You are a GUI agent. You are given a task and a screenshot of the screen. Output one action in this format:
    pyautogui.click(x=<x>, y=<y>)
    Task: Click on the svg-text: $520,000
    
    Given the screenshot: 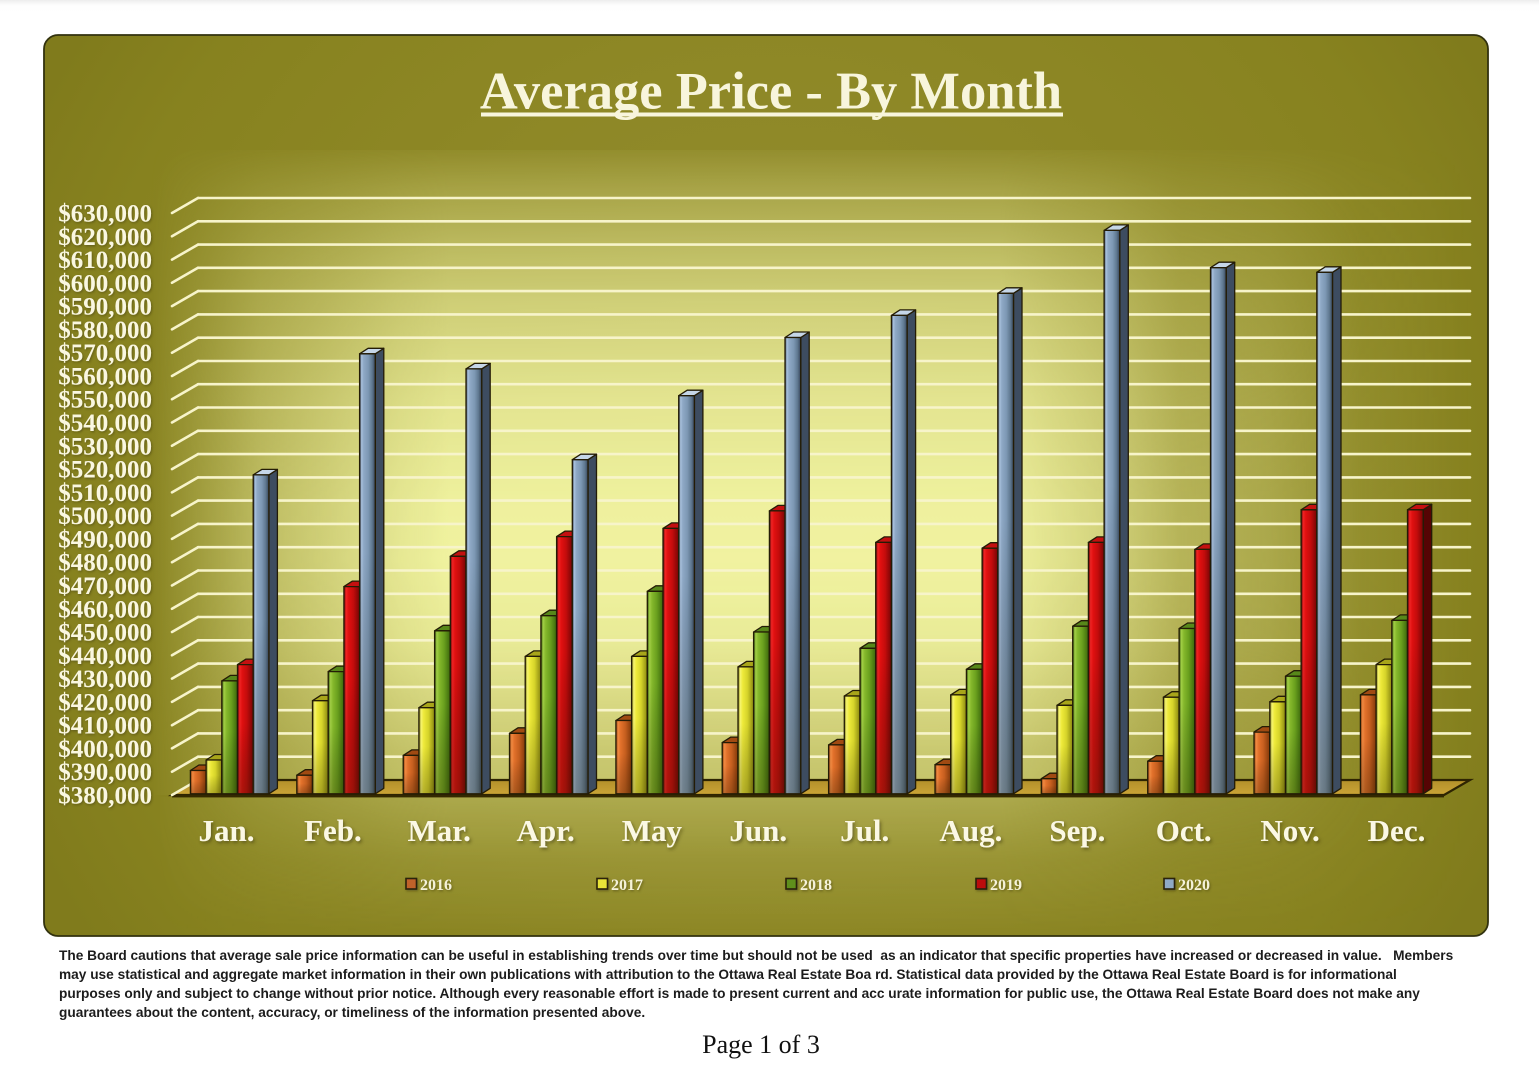 What is the action you would take?
    pyautogui.click(x=105, y=470)
    